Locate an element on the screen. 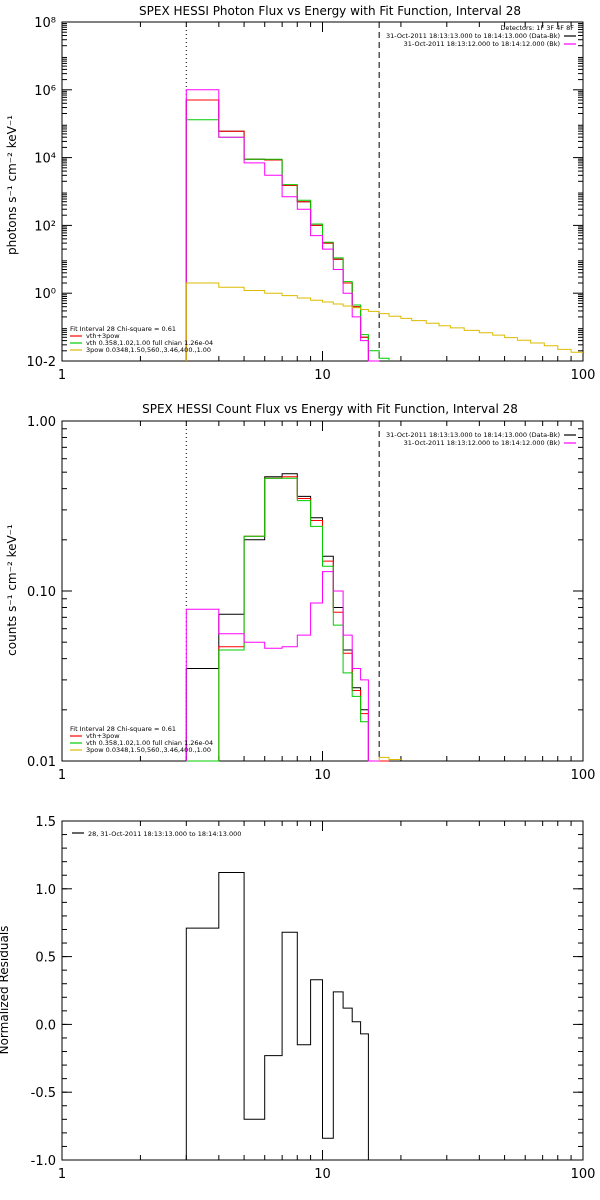 Image resolution: width=600 pixels, height=1200 pixels. y-tick-label: 1.5 is located at coordinates (45, 822).